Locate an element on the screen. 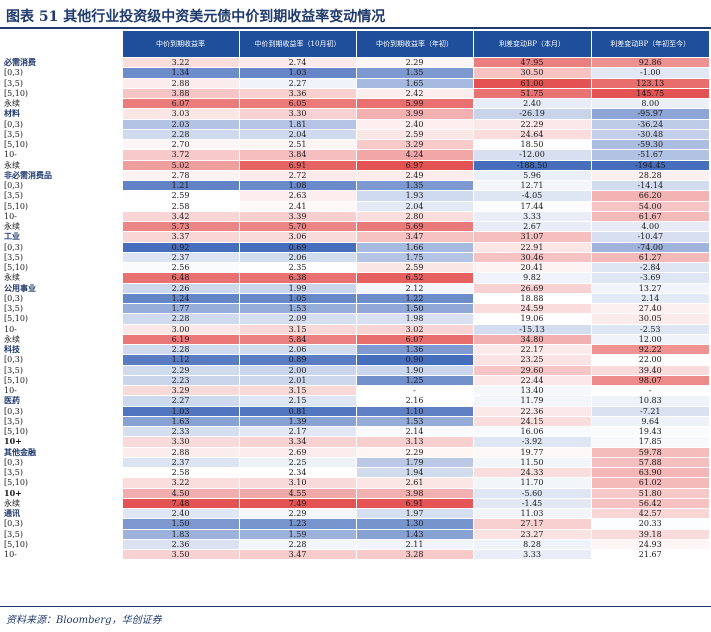  value-cell: -2.84 is located at coordinates (649, 268).